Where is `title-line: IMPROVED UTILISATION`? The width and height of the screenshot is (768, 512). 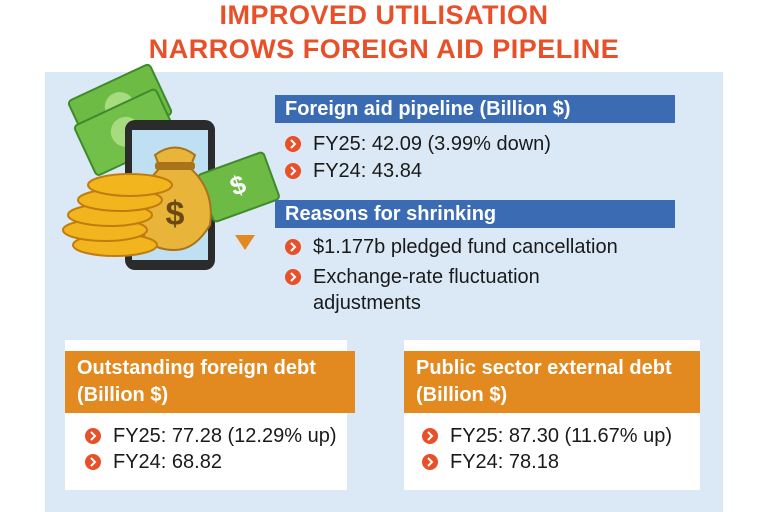
title-line: IMPROVED UTILISATION is located at coordinates (384, 15).